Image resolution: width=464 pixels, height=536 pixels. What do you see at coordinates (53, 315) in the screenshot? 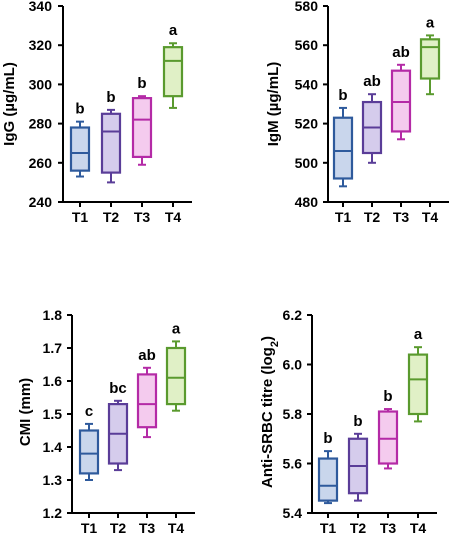
I see `y-tick-label: 1.8` at bounding box center [53, 315].